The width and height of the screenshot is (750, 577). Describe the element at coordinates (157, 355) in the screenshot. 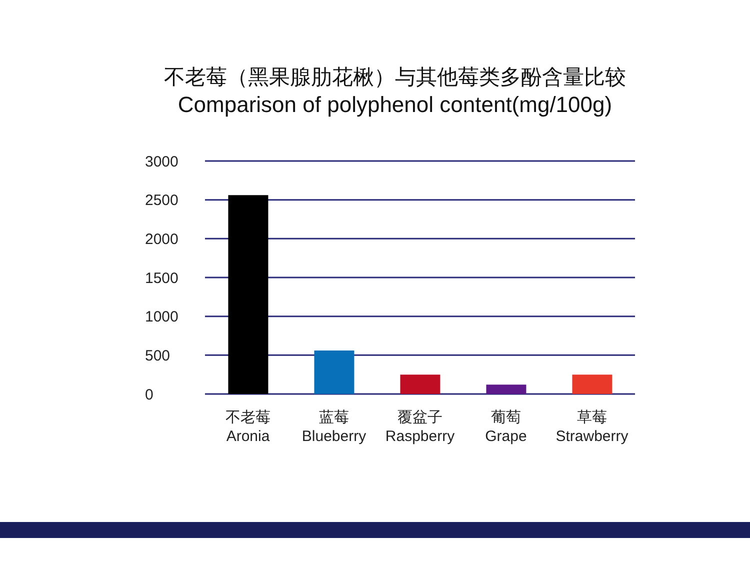

I see `y-tick-label: 500` at that location.